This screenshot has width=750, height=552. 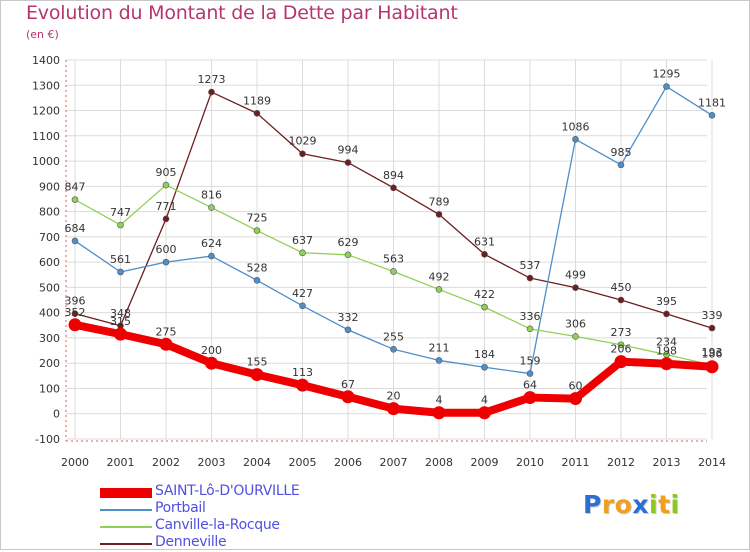 What do you see at coordinates (484, 400) in the screenshot?
I see `data-label: 4` at bounding box center [484, 400].